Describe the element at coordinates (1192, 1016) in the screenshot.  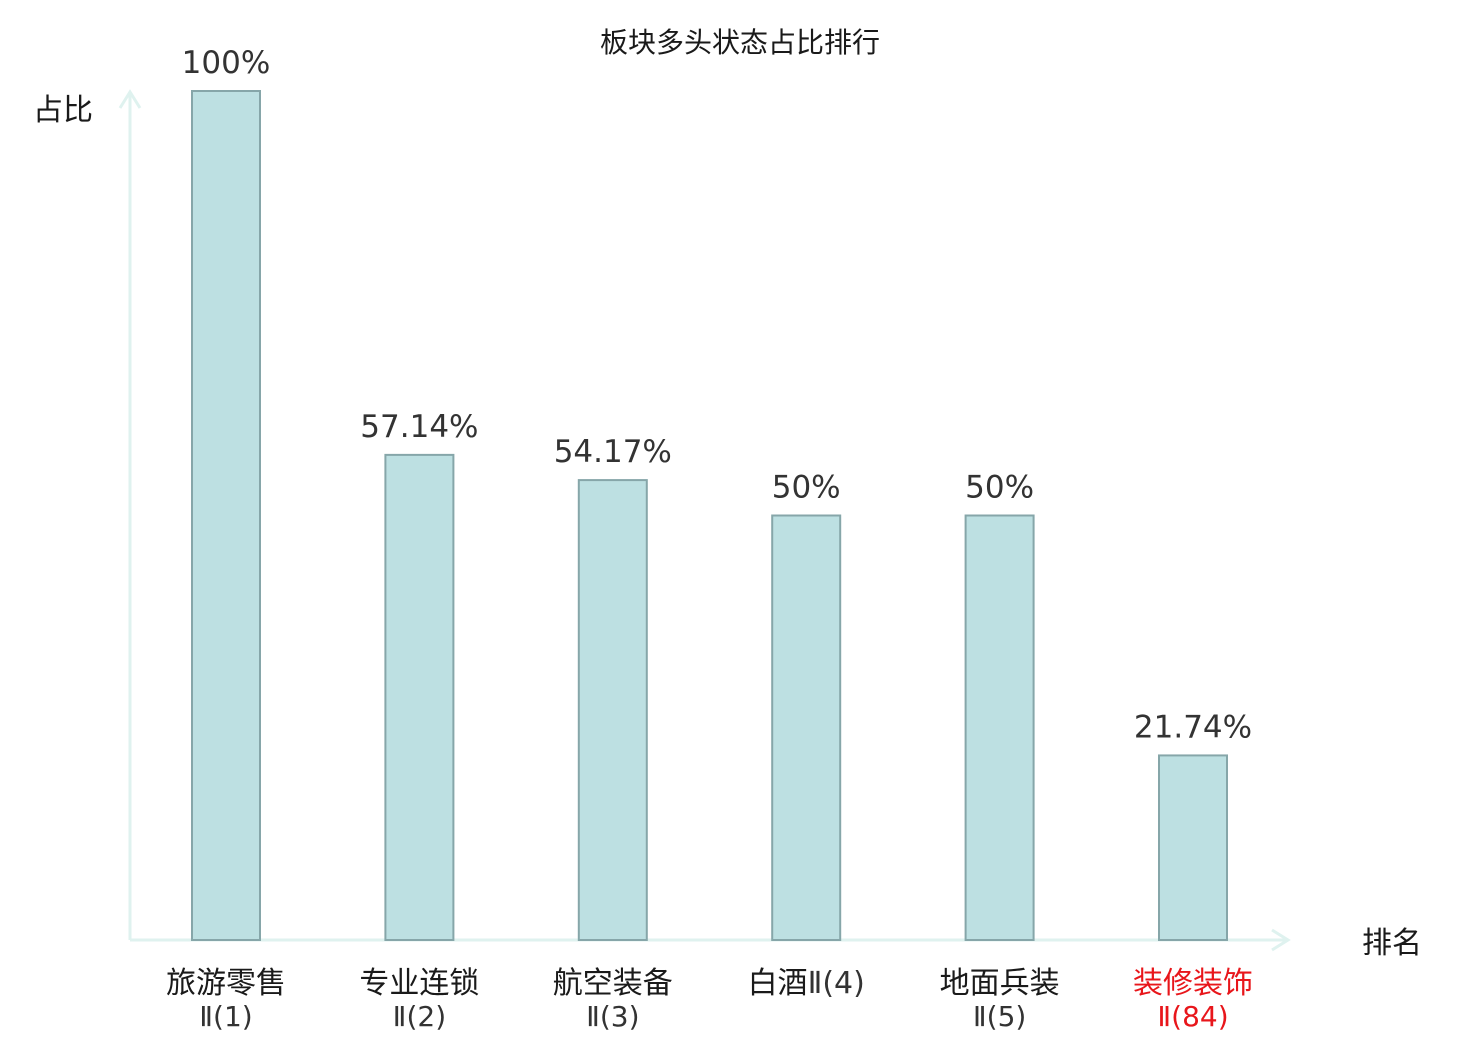
I see `category-suffix: Ⅱ(84)` at that location.